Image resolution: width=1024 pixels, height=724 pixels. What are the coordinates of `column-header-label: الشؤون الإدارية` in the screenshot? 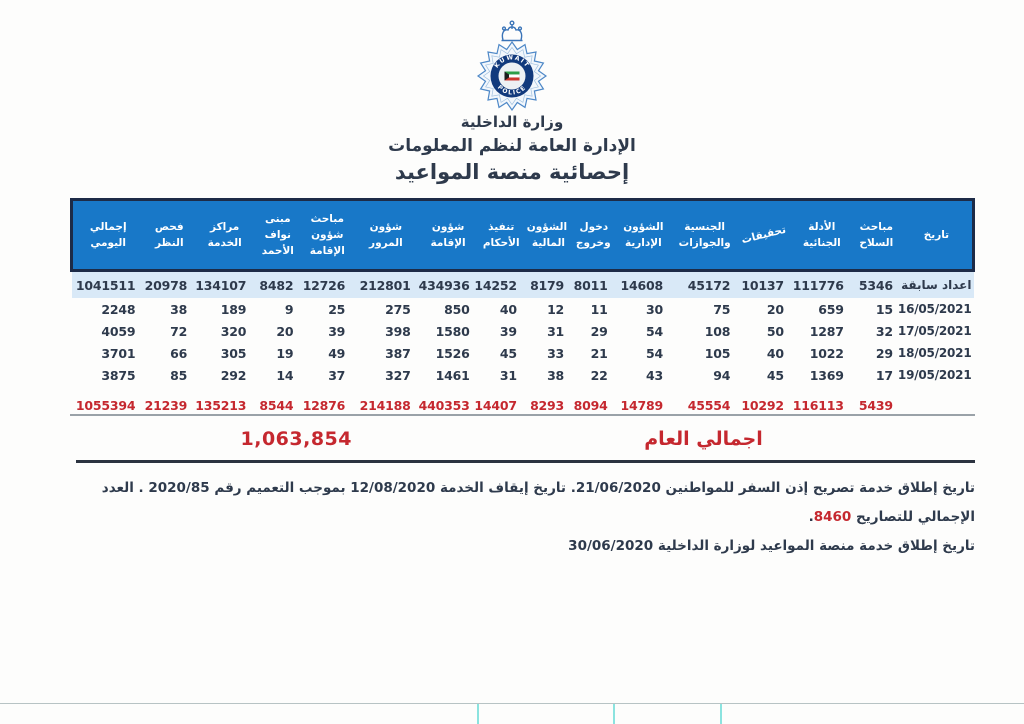 It's located at (643, 234).